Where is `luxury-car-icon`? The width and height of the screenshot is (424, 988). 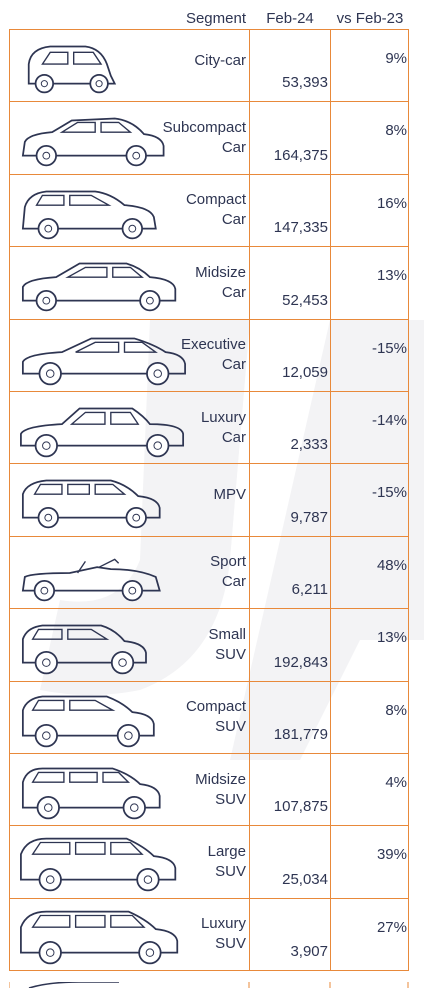
luxury-car-icon is located at coordinates (102, 432).